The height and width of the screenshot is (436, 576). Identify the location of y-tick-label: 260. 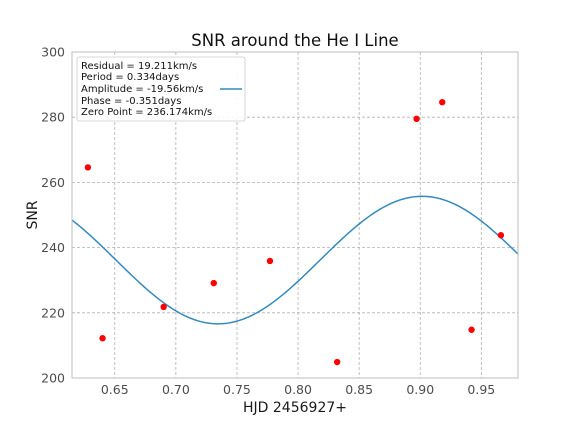
(53, 182).